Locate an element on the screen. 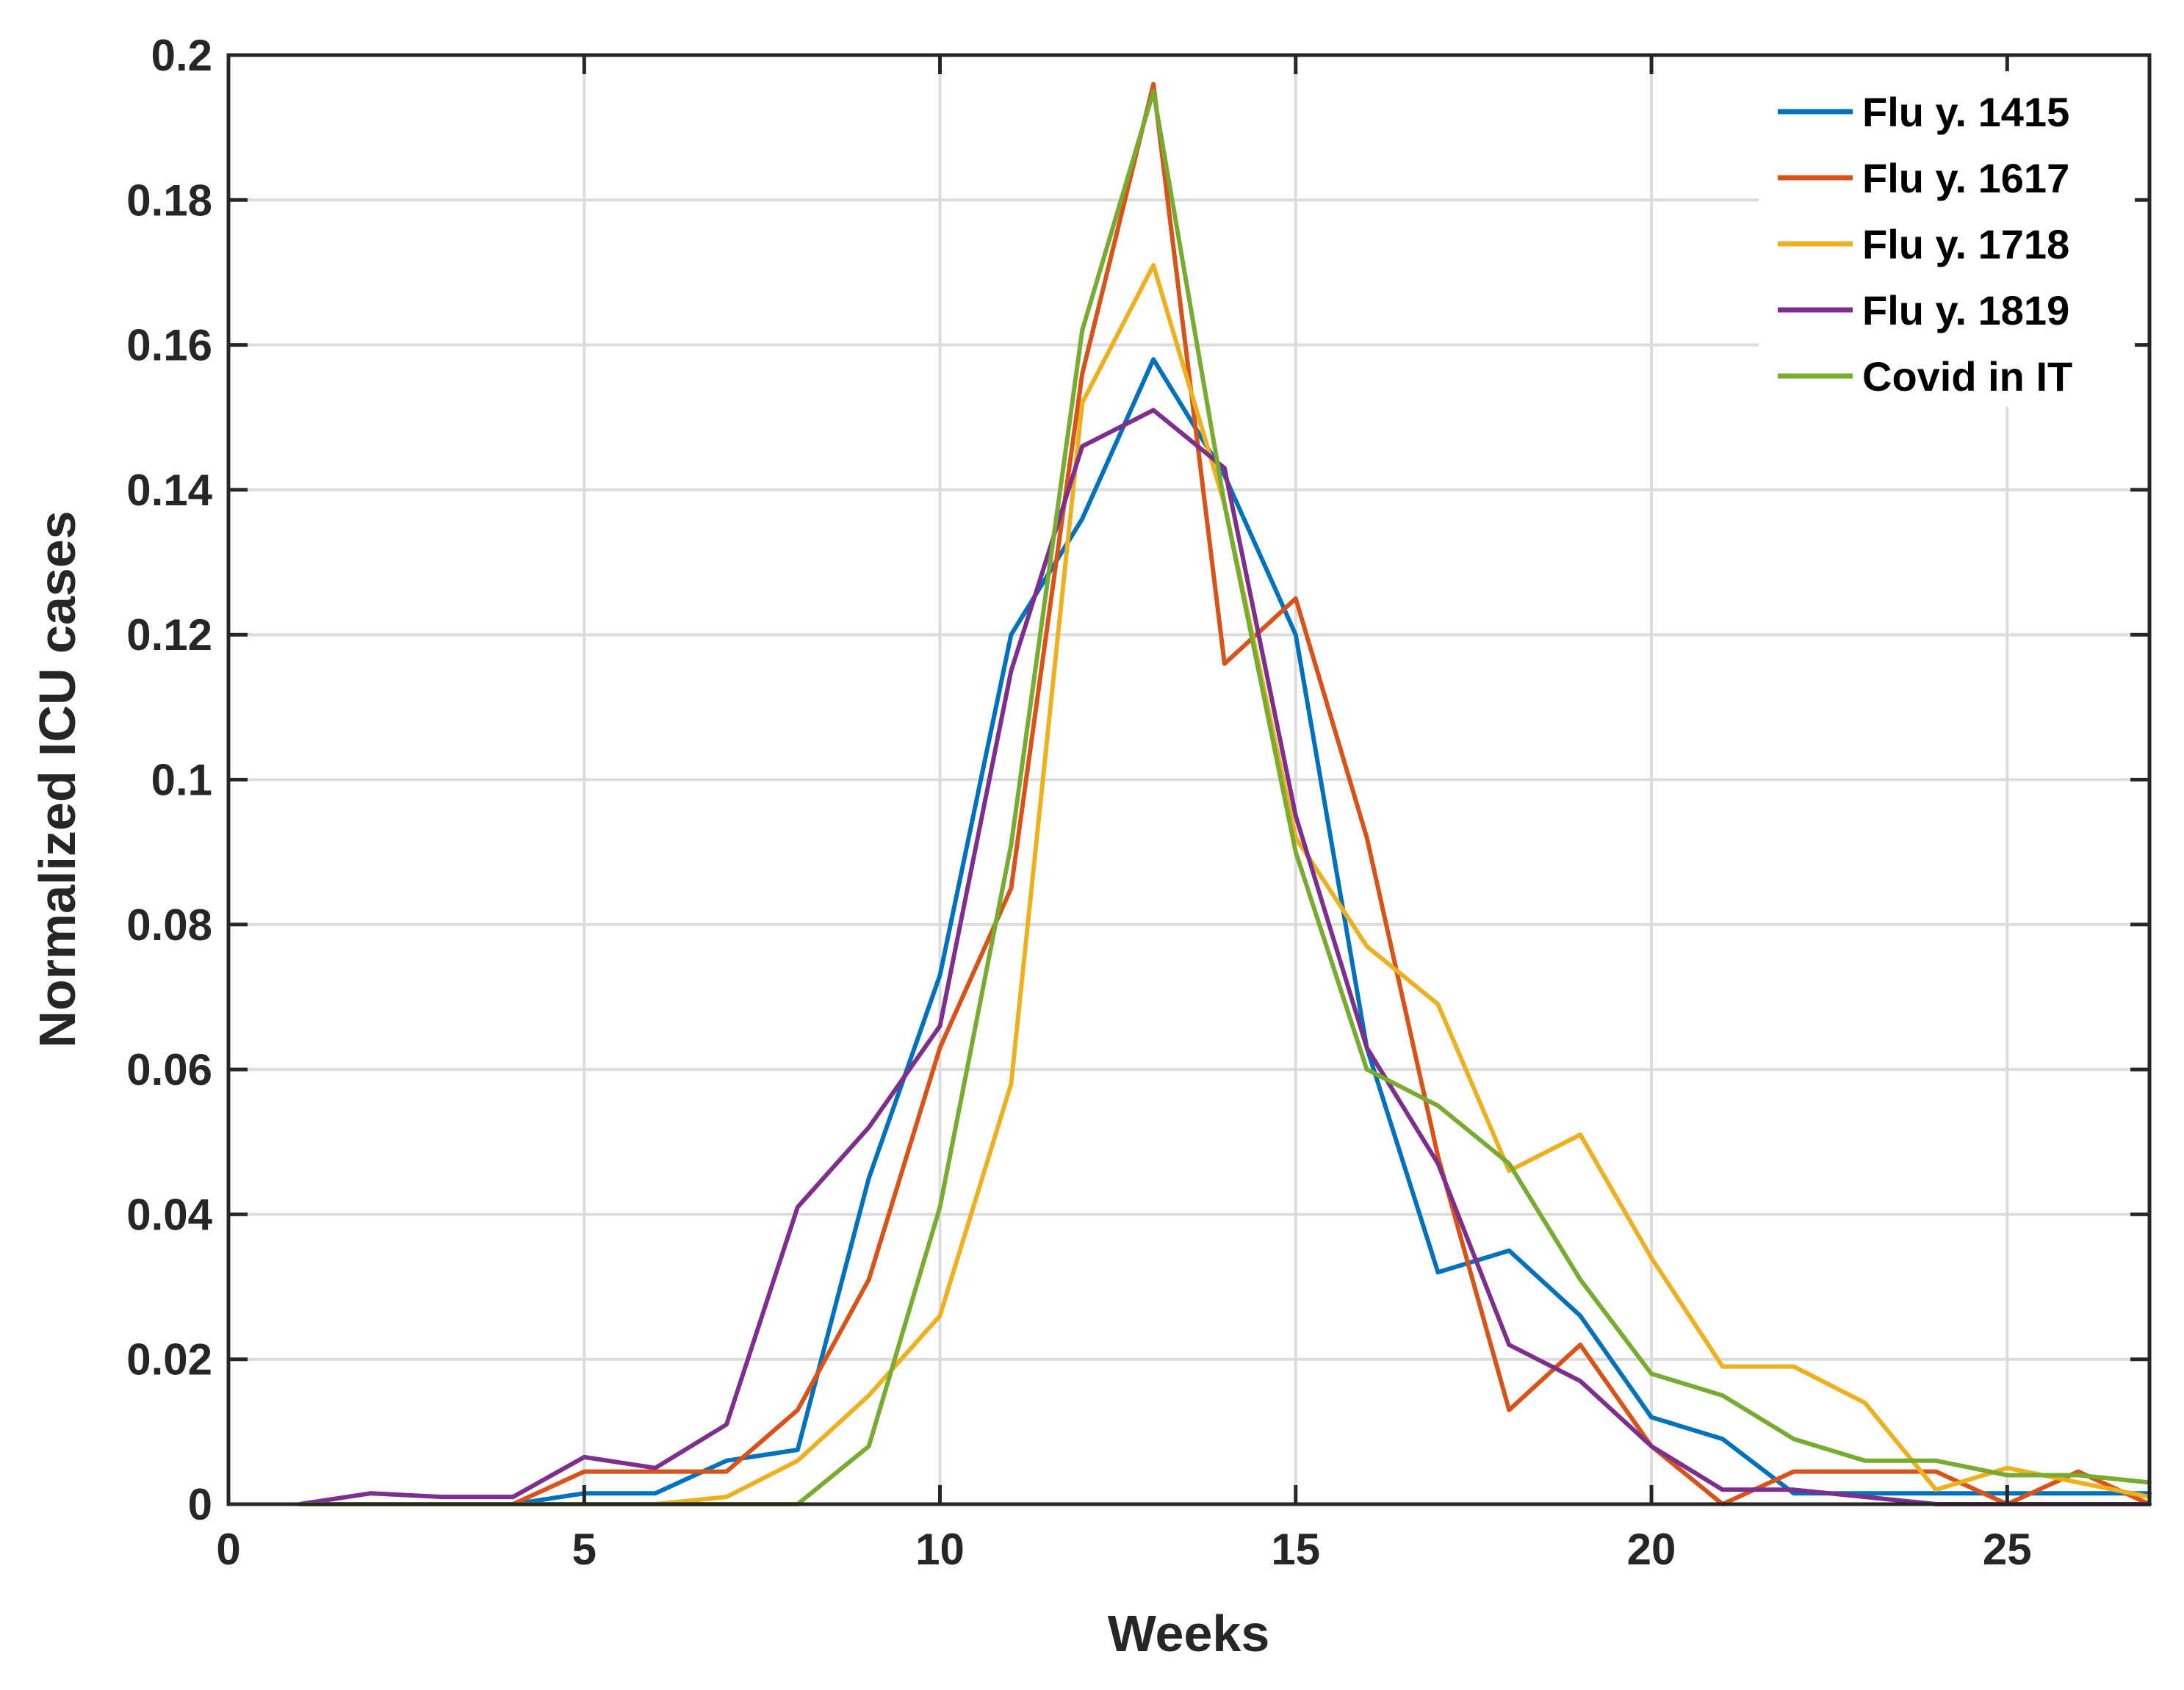 The width and height of the screenshot is (2184, 1690). legend-box is located at coordinates (1947, 239).